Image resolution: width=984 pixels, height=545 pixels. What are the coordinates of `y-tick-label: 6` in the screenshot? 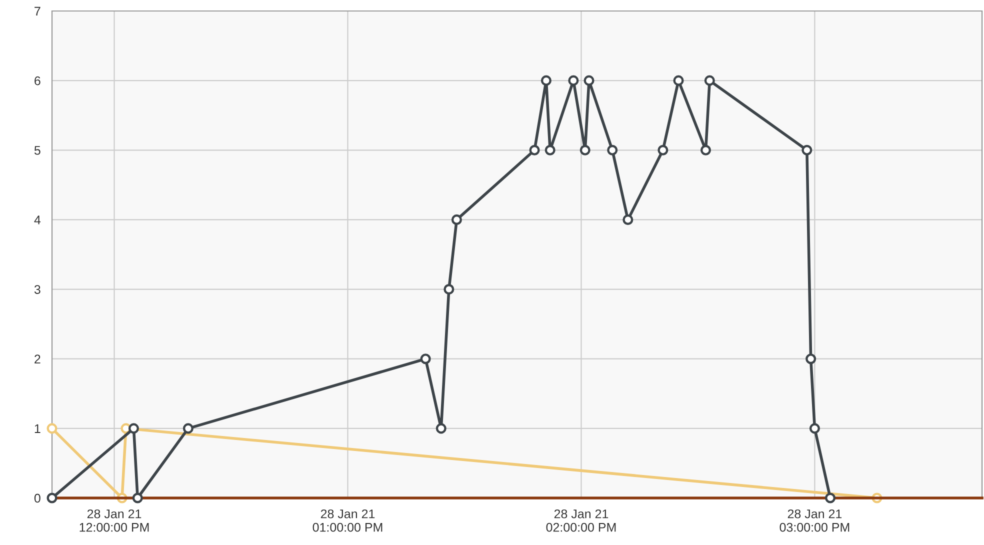 It's located at (37, 81).